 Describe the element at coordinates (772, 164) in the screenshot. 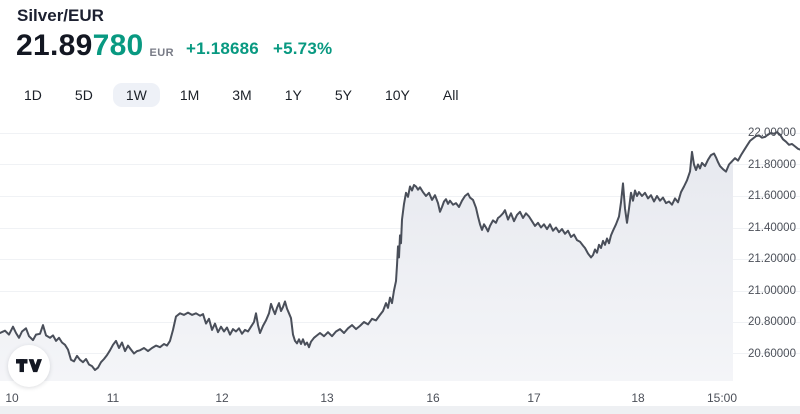

I see `y-axis-label: 21.80000` at that location.